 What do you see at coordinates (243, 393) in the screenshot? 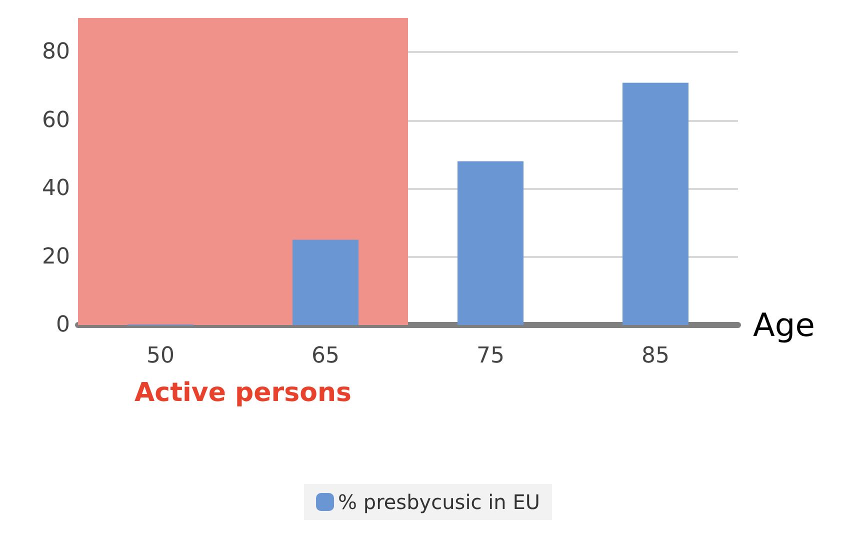
I see `band-label: Active persons` at bounding box center [243, 393].